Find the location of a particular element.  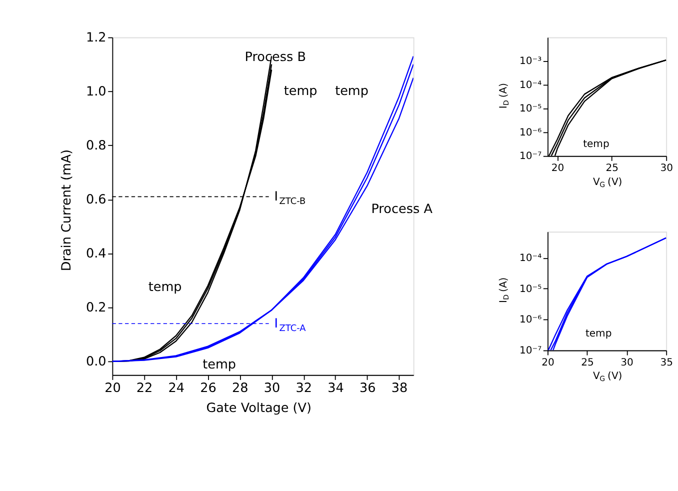

y-tick-label: 10⁻³ is located at coordinates (531, 62).